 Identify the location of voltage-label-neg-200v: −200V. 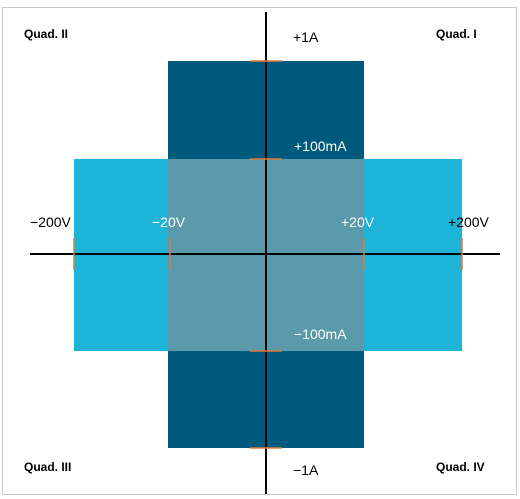
(50, 222).